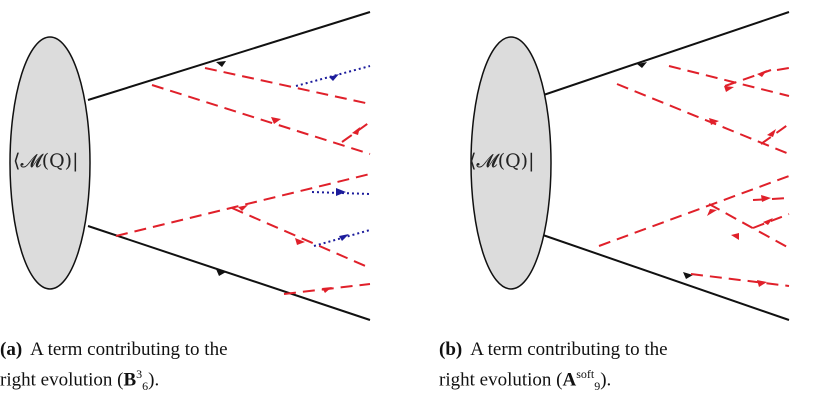 This screenshot has height=398, width=838. I want to click on caption-tag: (b), so click(451, 349).